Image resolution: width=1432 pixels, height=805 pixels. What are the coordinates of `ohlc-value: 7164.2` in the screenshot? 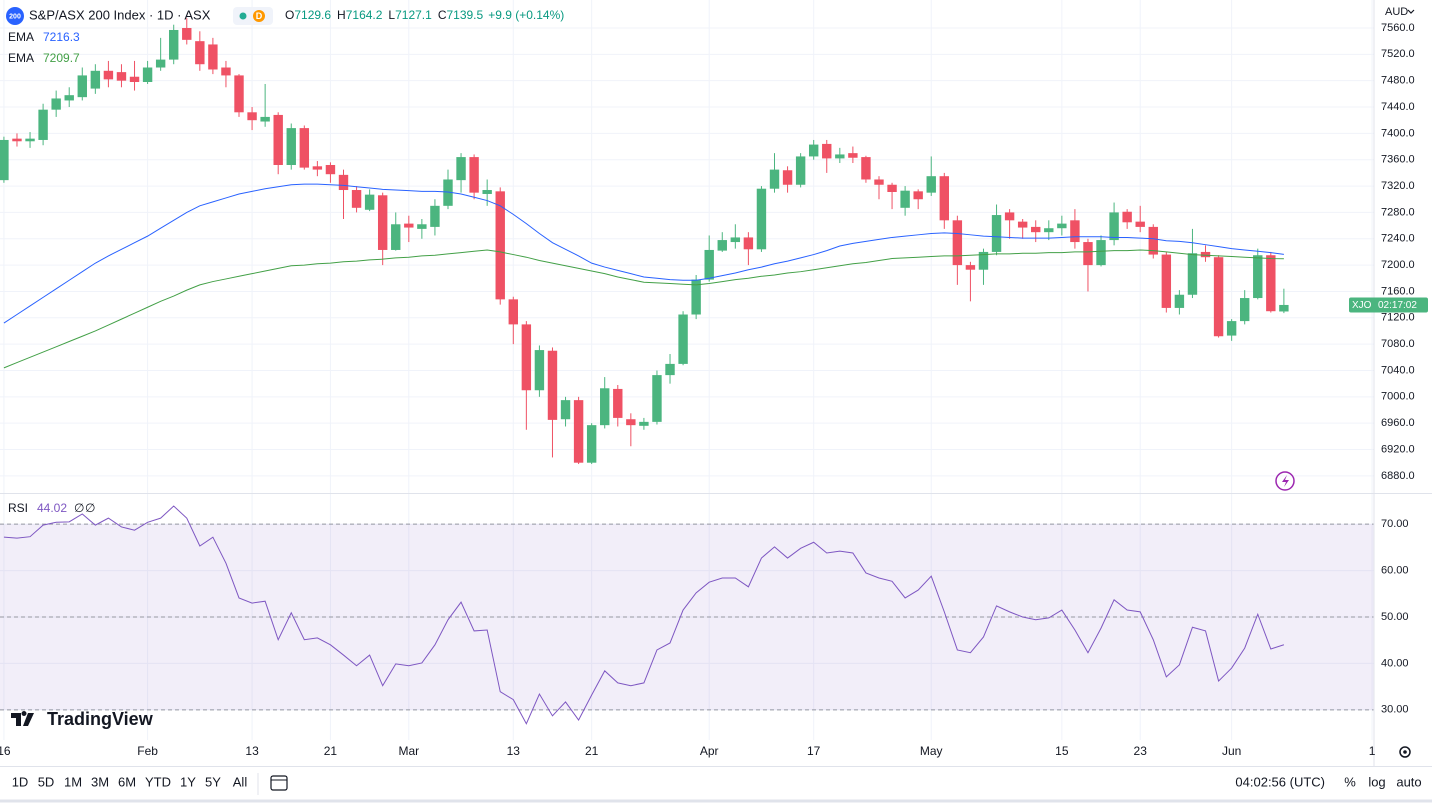 It's located at (364, 15).